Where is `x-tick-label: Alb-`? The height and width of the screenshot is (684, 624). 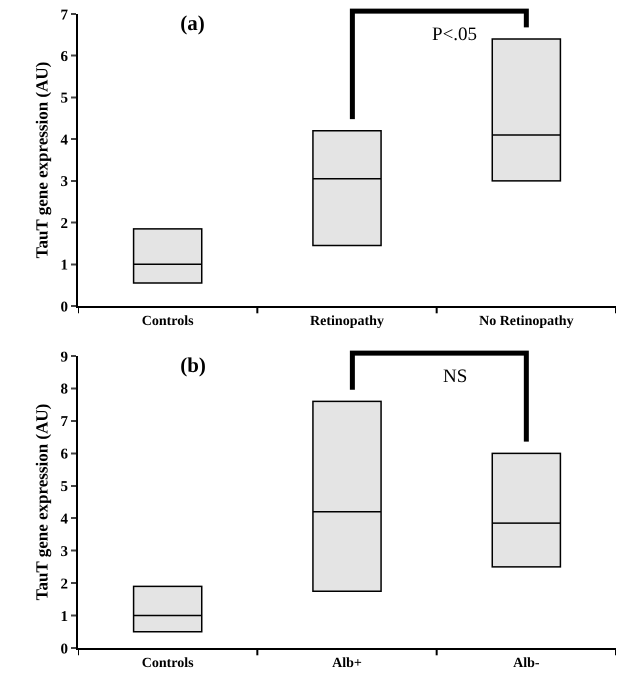
x-tick-label: Alb- is located at coordinates (526, 663).